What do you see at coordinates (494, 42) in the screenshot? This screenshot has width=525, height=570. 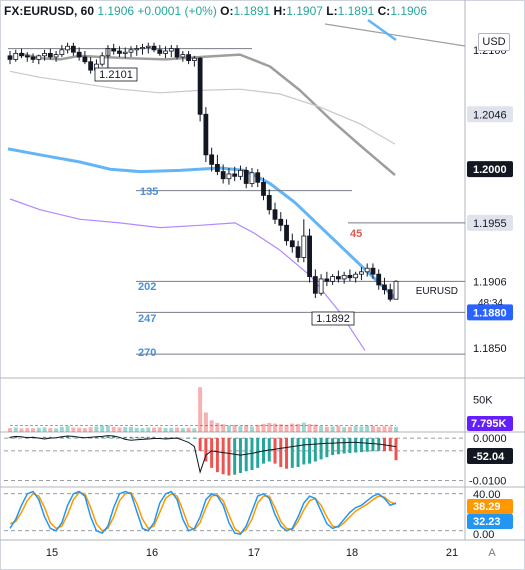 I see `currency-button: USD` at bounding box center [494, 42].